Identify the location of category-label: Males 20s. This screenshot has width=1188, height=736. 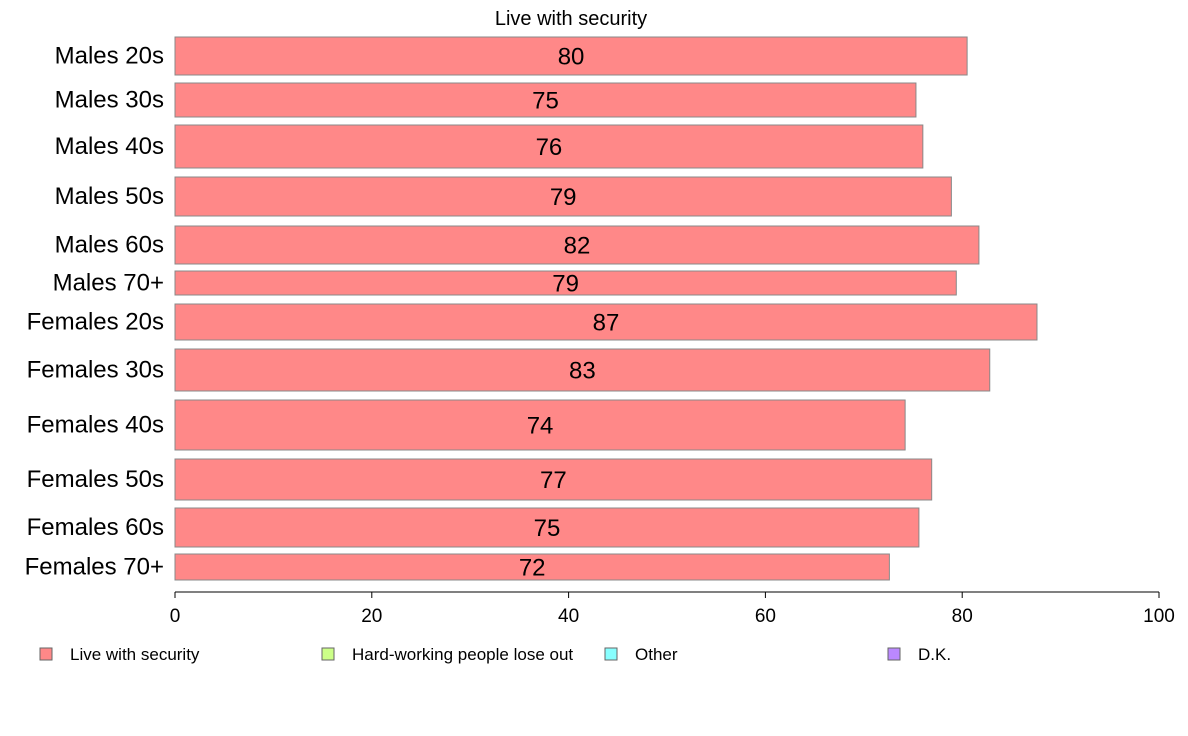
(109, 56).